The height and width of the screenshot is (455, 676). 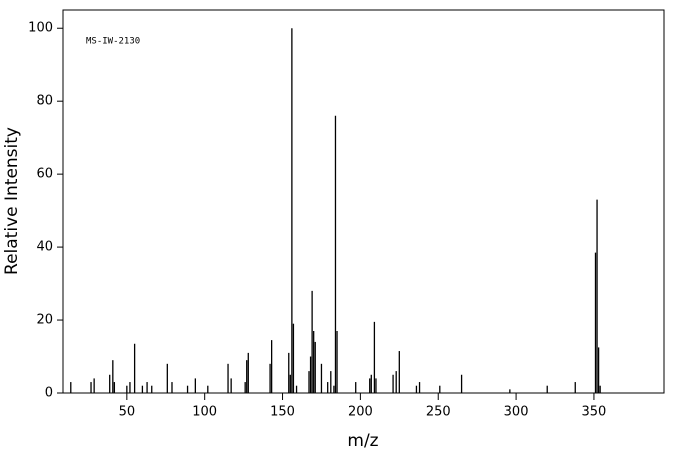 I want to click on y-tick-label: 80, so click(x=44, y=101).